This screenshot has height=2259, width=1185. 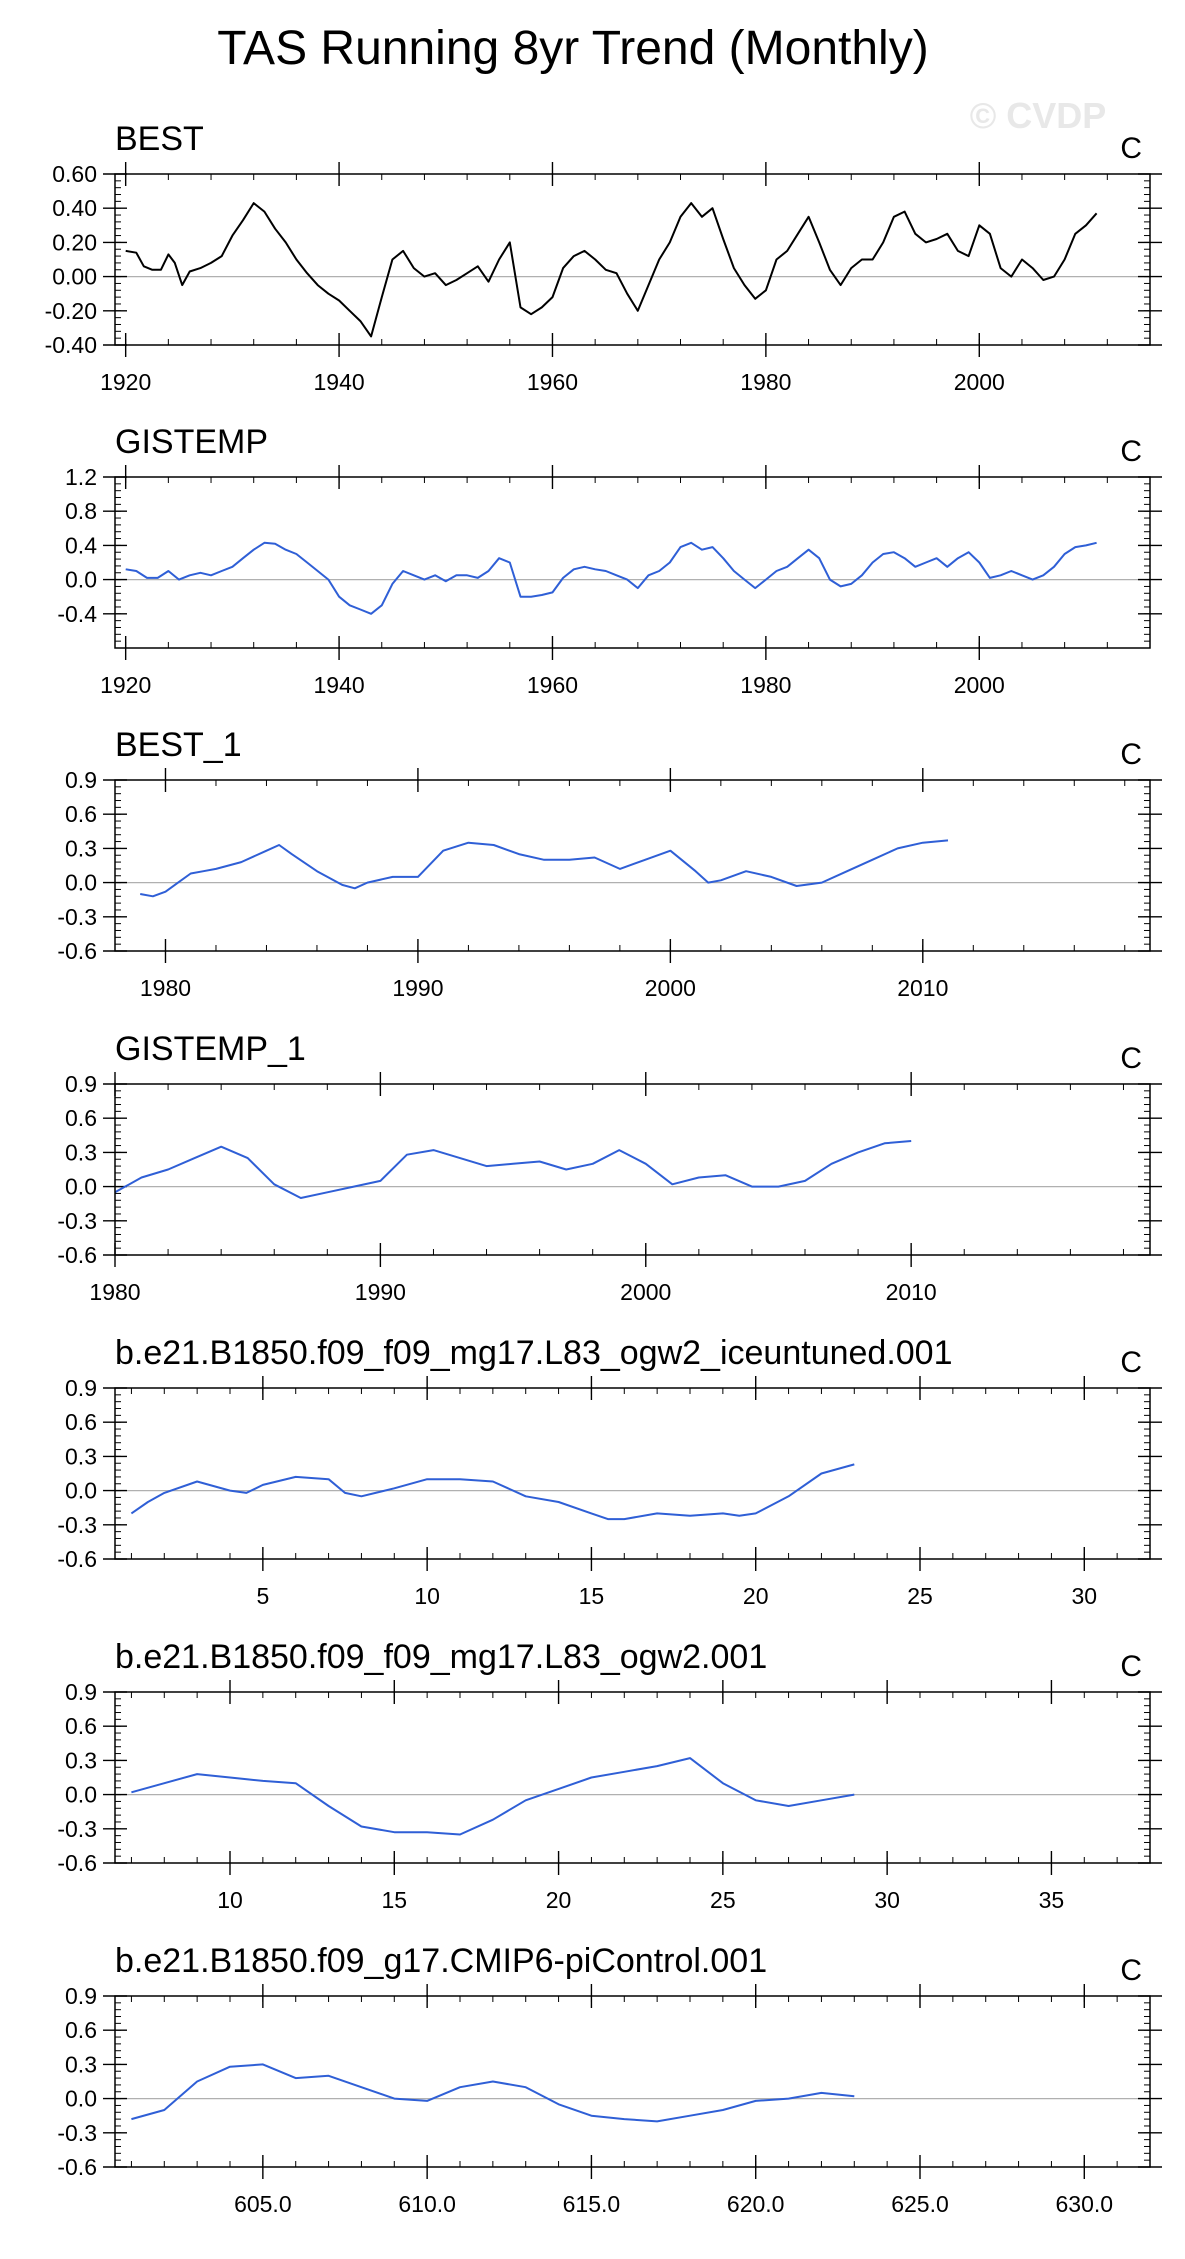 I want to click on series-line-best, so click(x=611, y=270).